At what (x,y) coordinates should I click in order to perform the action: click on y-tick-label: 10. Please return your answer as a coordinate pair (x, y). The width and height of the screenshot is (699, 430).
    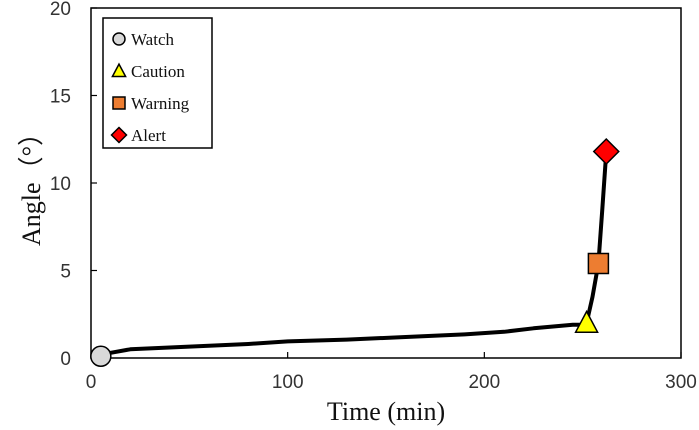
    Looking at the image, I should click on (60, 184).